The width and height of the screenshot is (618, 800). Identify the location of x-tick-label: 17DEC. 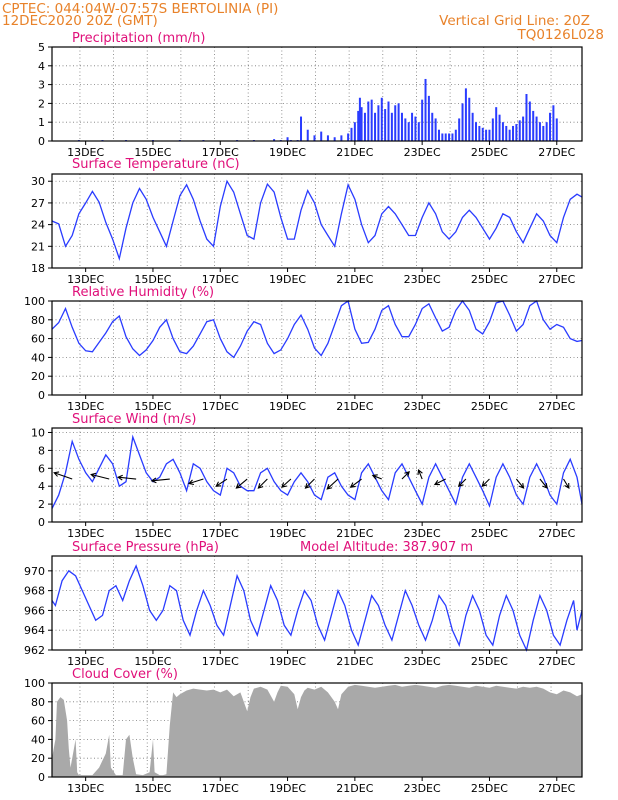
(220, 406).